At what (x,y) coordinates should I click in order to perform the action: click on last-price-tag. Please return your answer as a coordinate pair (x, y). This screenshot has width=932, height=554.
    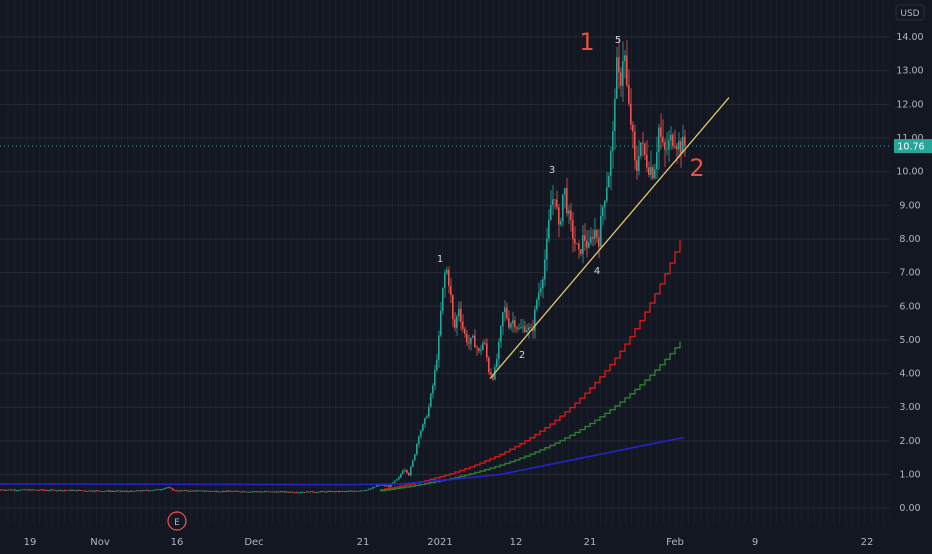
    Looking at the image, I should click on (913, 146).